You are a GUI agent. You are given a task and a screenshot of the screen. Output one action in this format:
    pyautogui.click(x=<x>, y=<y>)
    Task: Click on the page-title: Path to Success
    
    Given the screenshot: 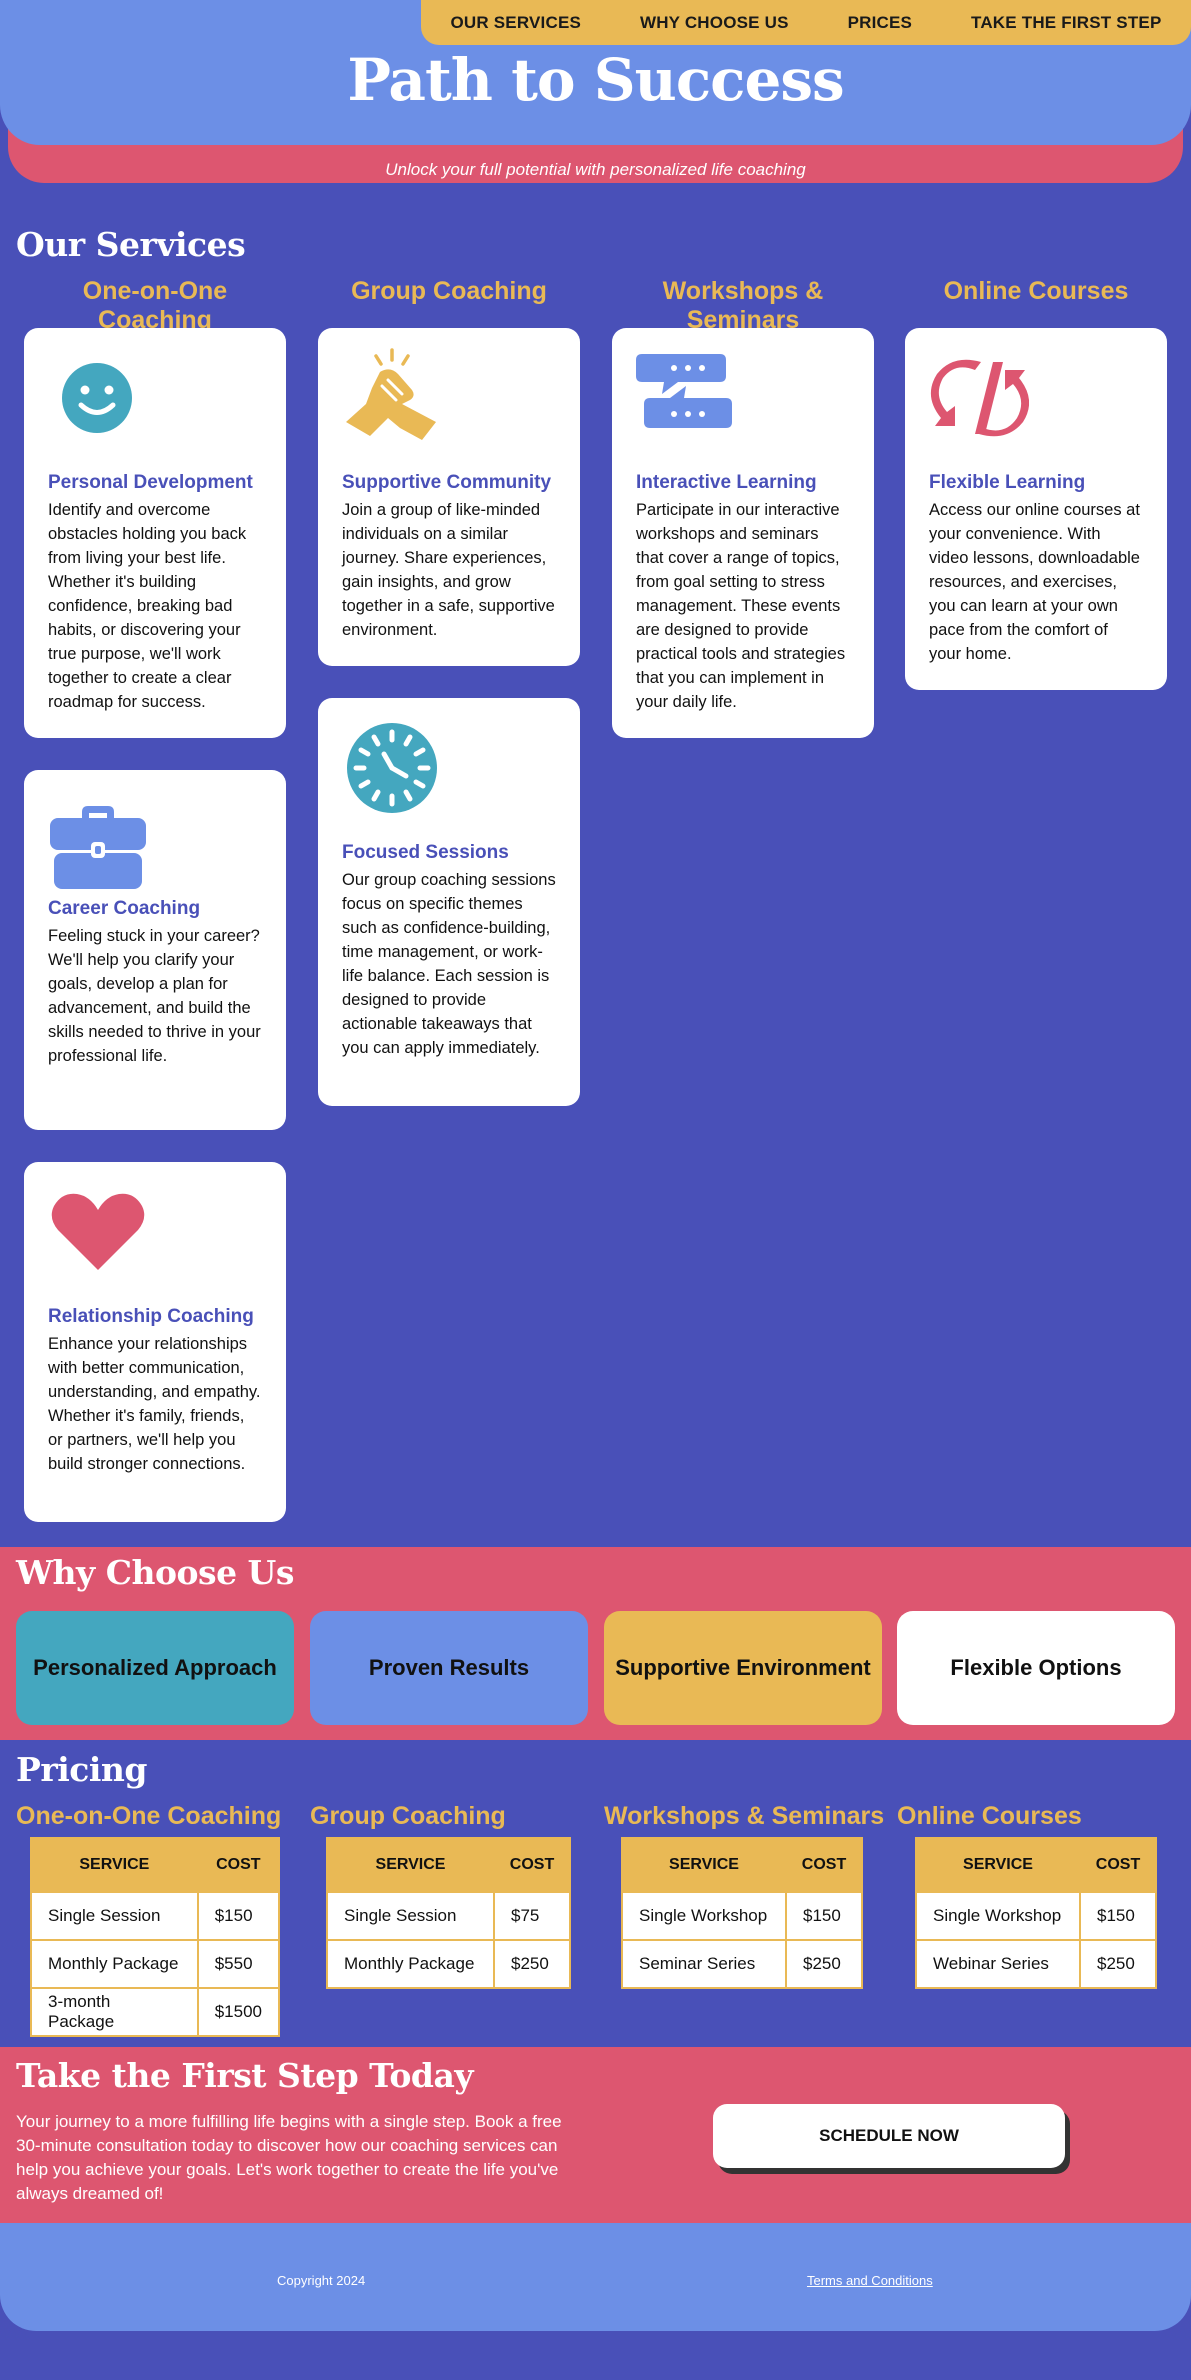 What is the action you would take?
    pyautogui.click(x=595, y=80)
    